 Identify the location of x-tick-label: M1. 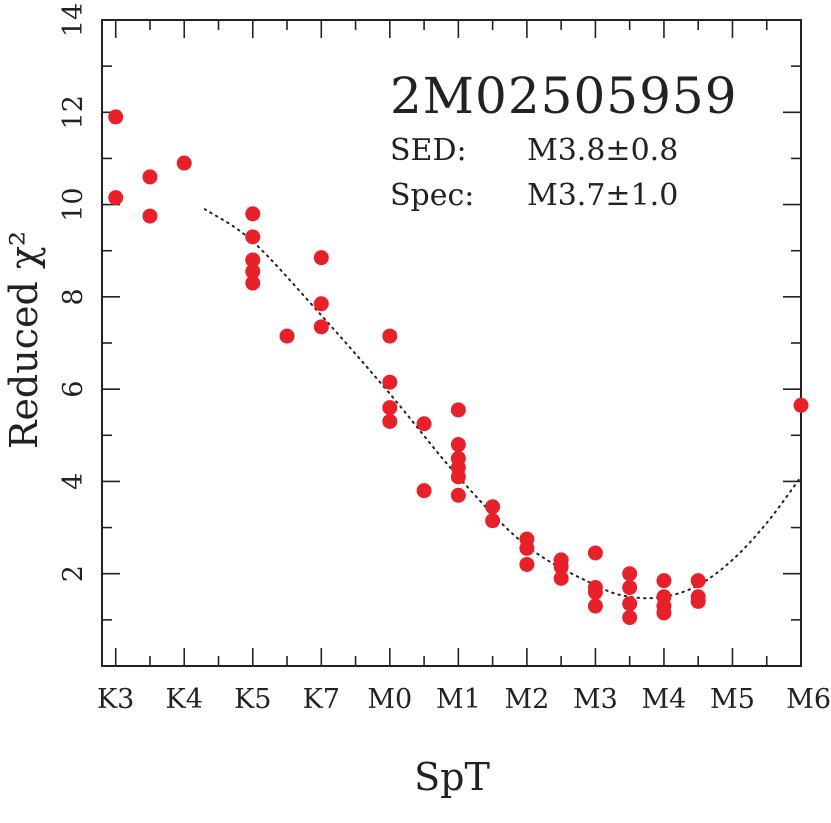
(458, 699).